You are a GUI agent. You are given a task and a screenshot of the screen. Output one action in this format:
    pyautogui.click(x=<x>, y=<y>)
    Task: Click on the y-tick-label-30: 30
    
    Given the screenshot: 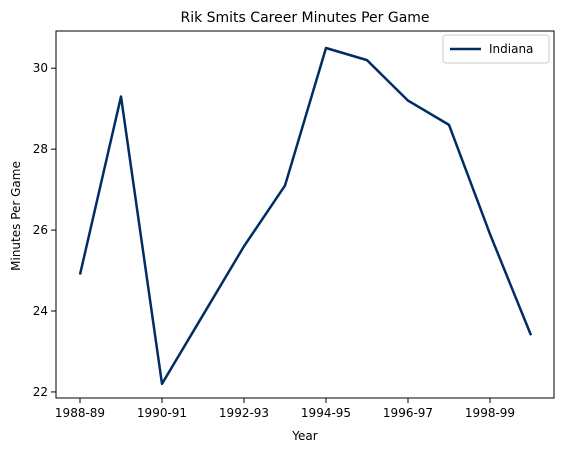 What is the action you would take?
    pyautogui.click(x=40, y=68)
    